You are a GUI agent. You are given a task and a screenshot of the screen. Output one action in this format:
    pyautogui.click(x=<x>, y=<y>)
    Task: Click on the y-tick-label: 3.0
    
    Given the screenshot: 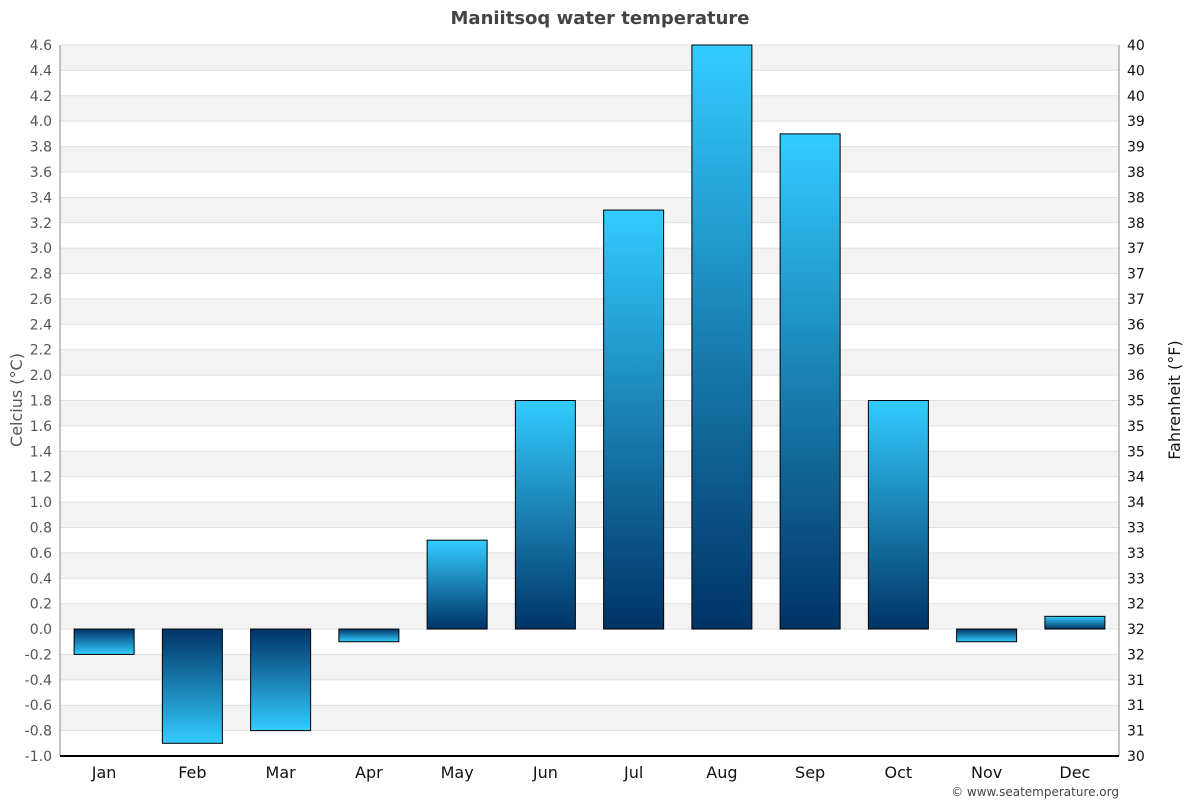 What is the action you would take?
    pyautogui.click(x=41, y=249)
    